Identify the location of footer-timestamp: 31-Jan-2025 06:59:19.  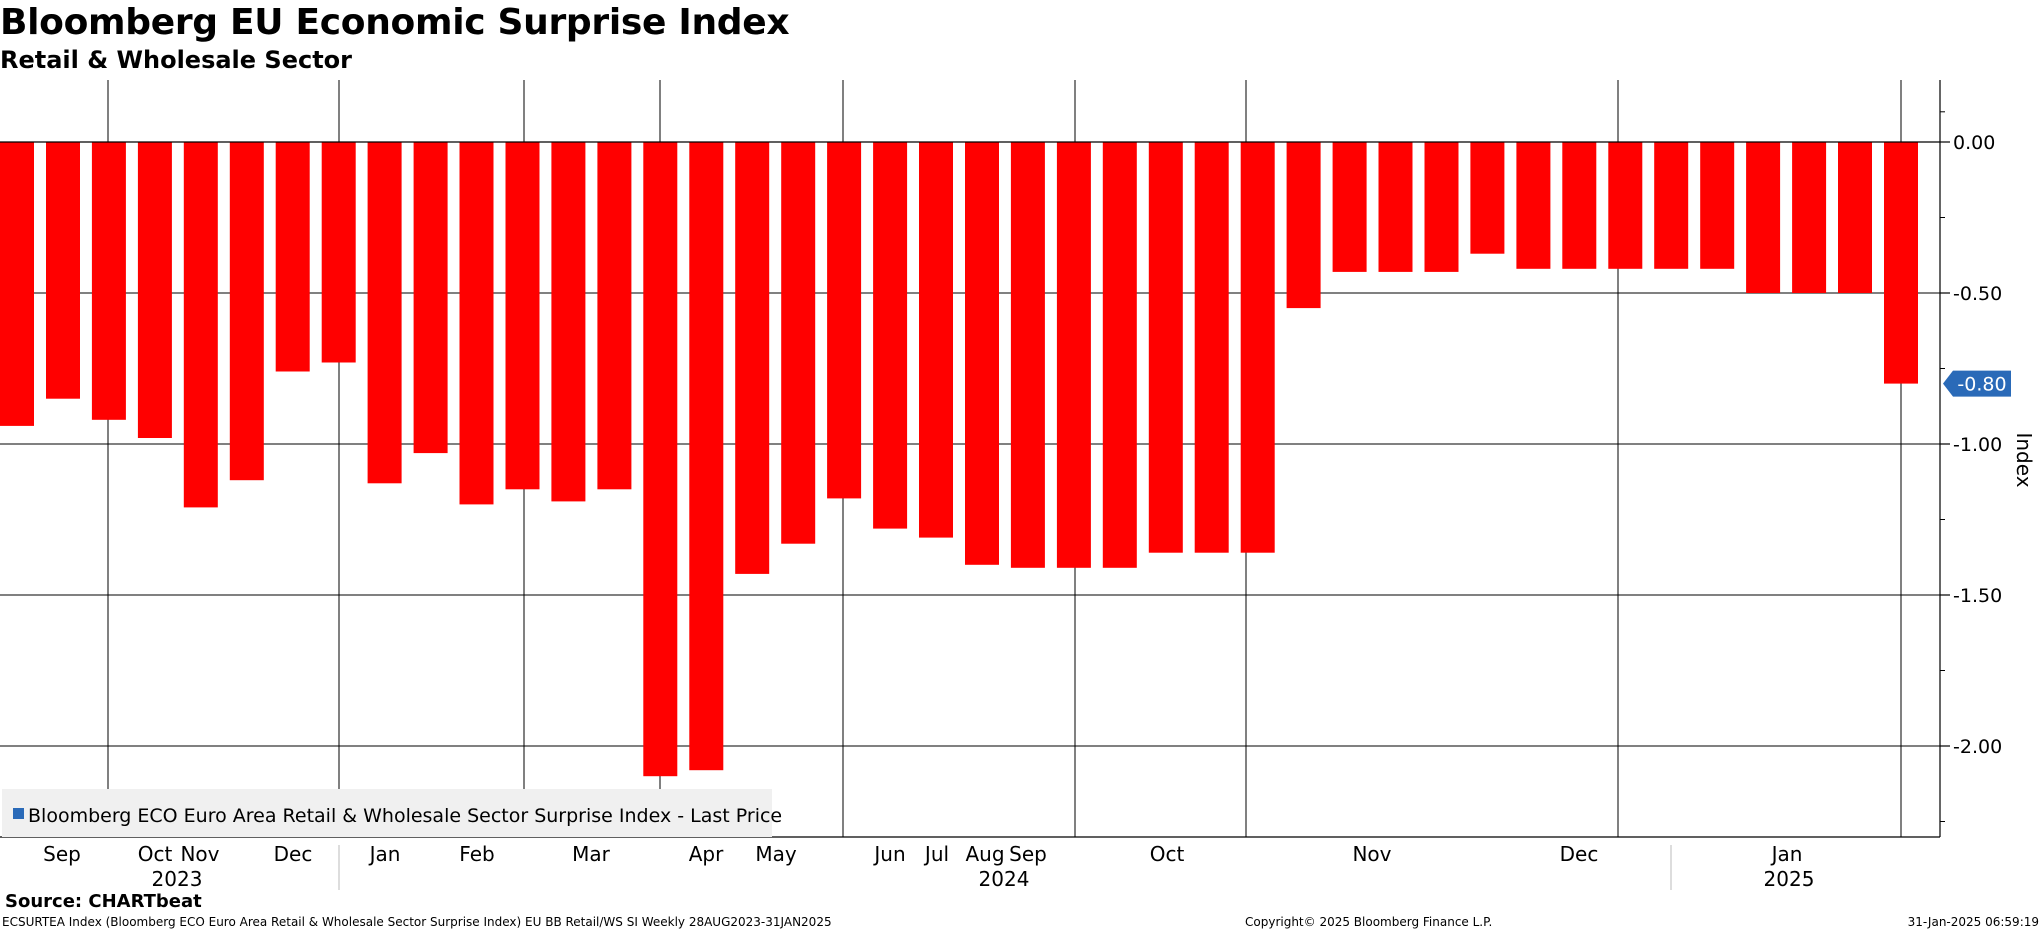
(1973, 922).